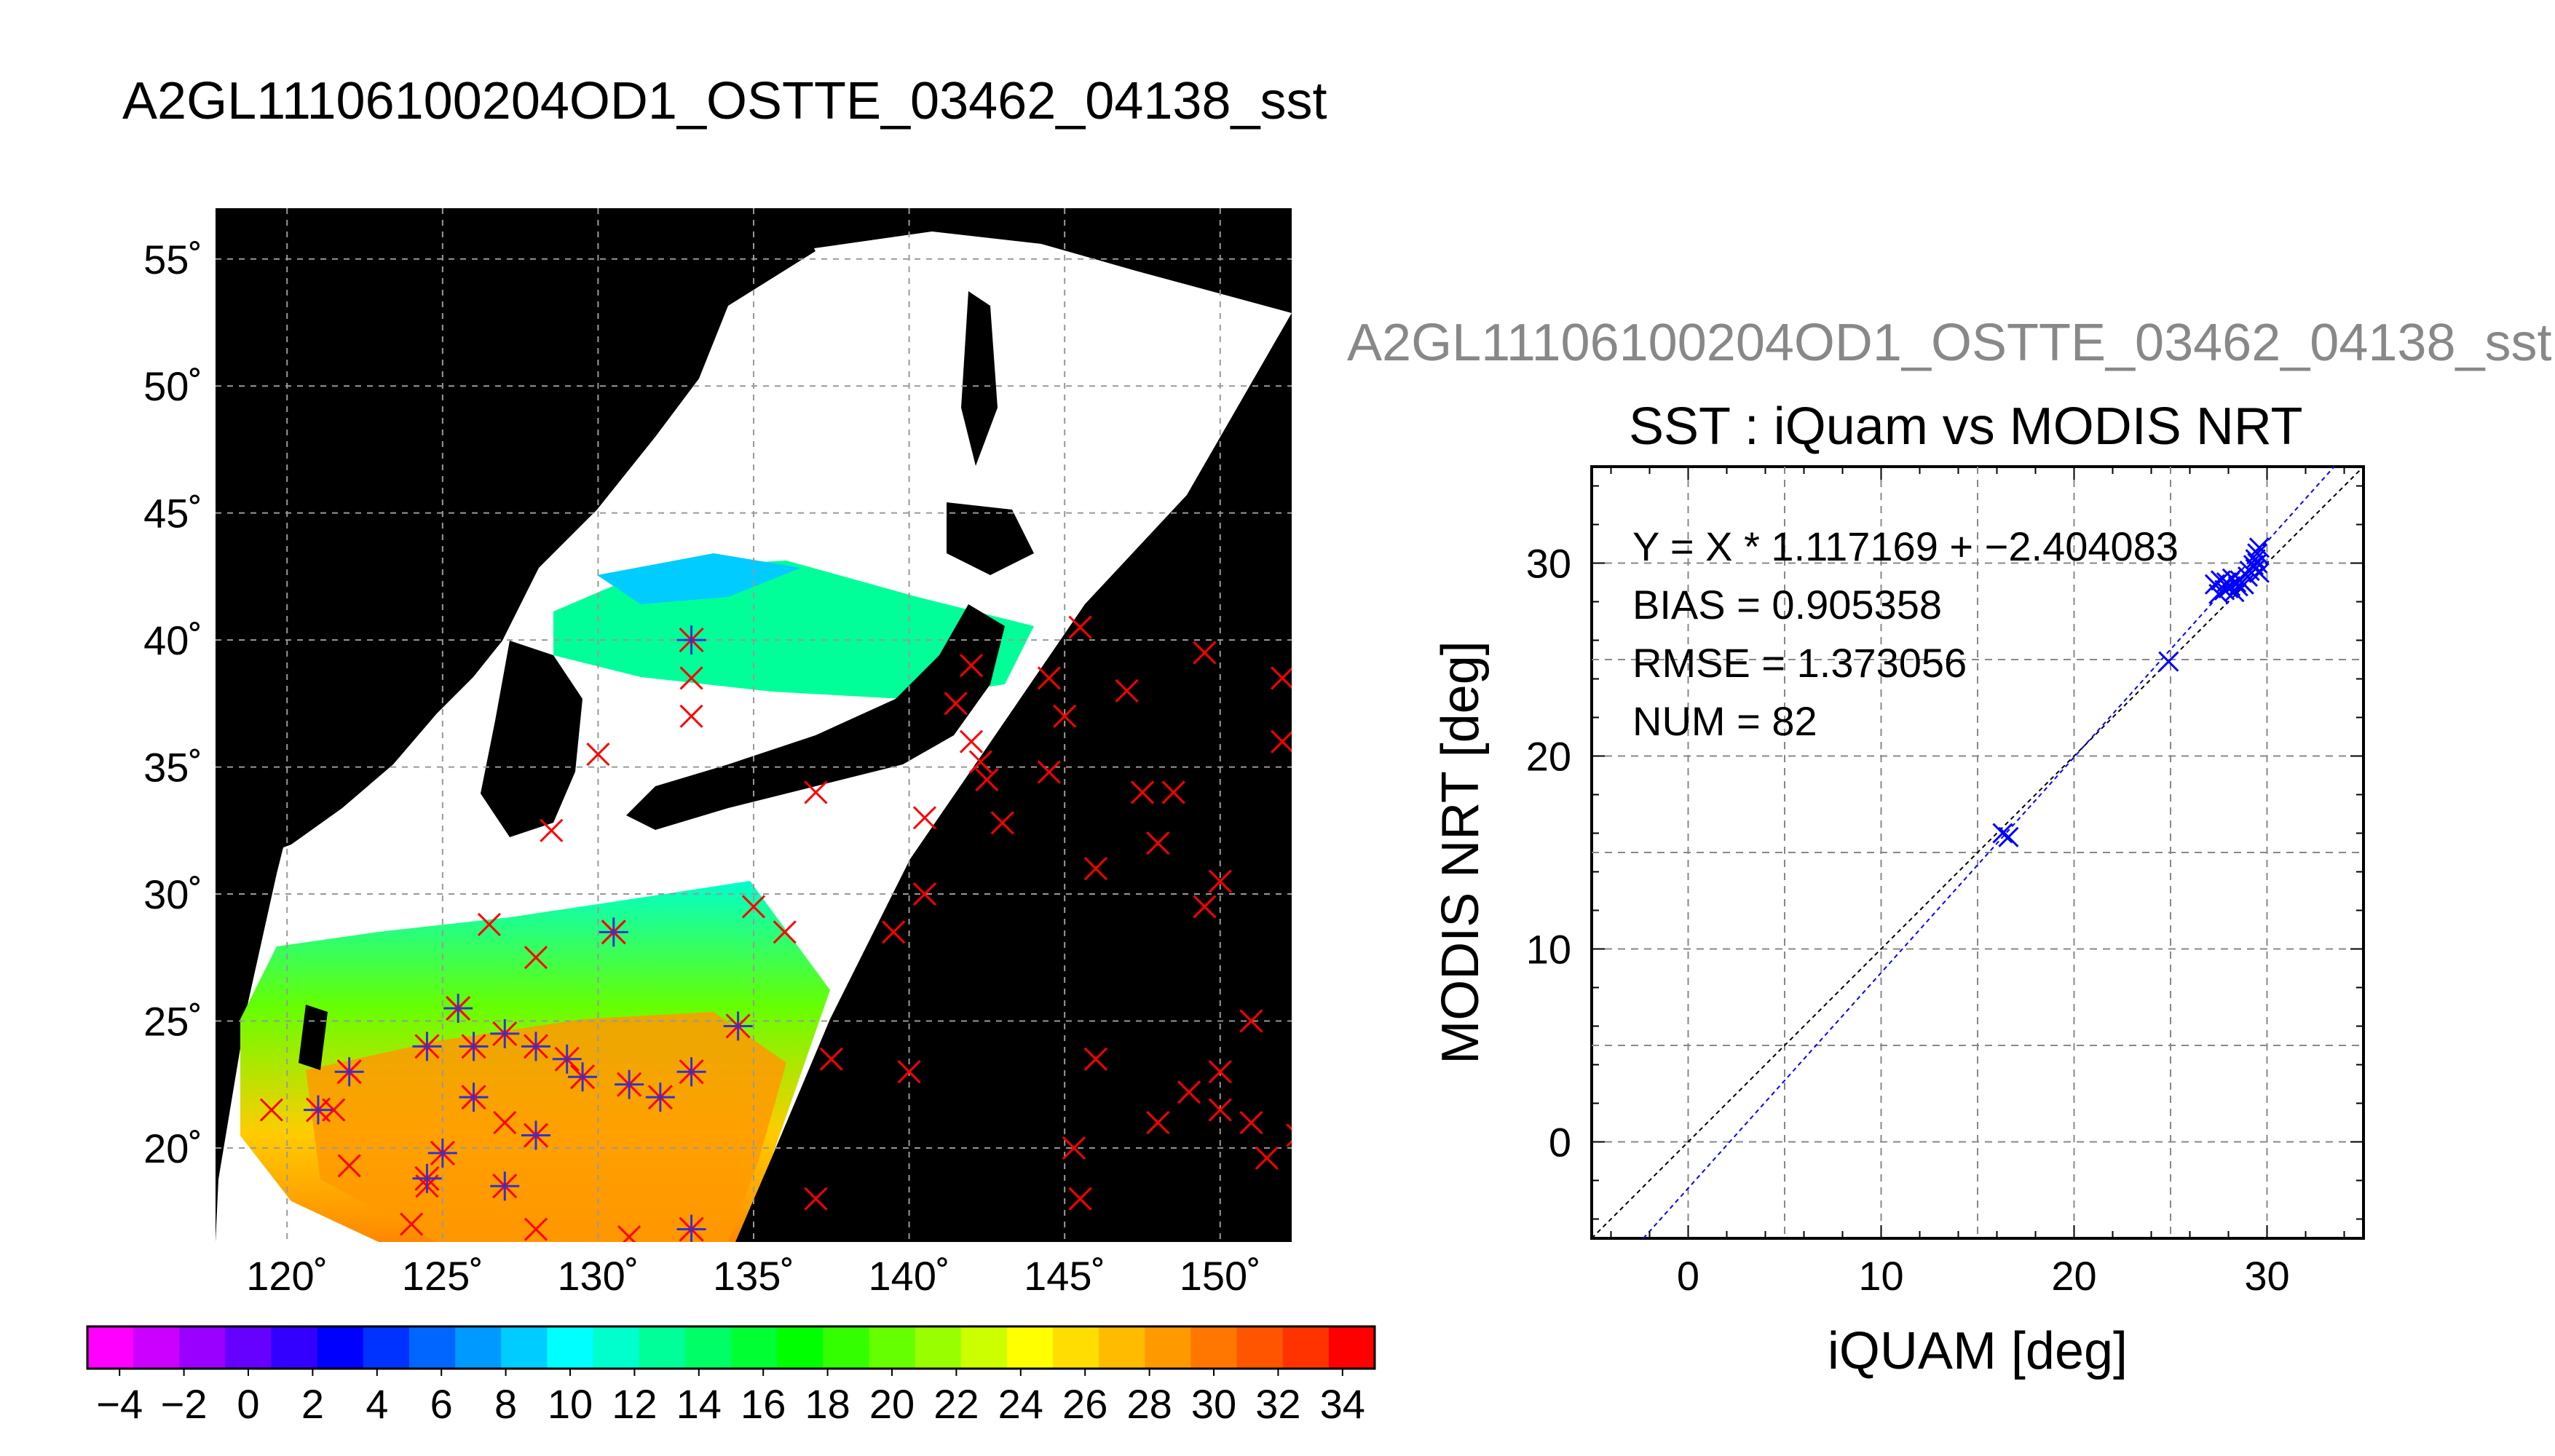 Image resolution: width=2555 pixels, height=1456 pixels. What do you see at coordinates (2266, 1276) in the screenshot?
I see `x-tick-label: 30` at bounding box center [2266, 1276].